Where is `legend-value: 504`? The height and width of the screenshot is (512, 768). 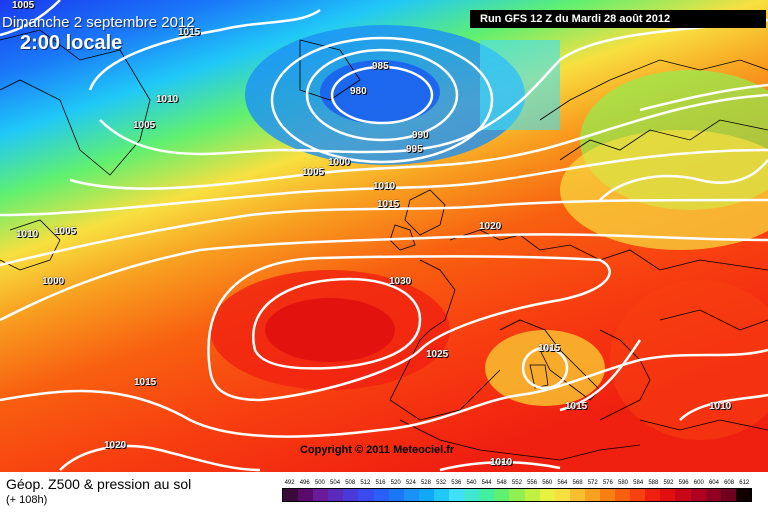
legend-value: 504 is located at coordinates (335, 483).